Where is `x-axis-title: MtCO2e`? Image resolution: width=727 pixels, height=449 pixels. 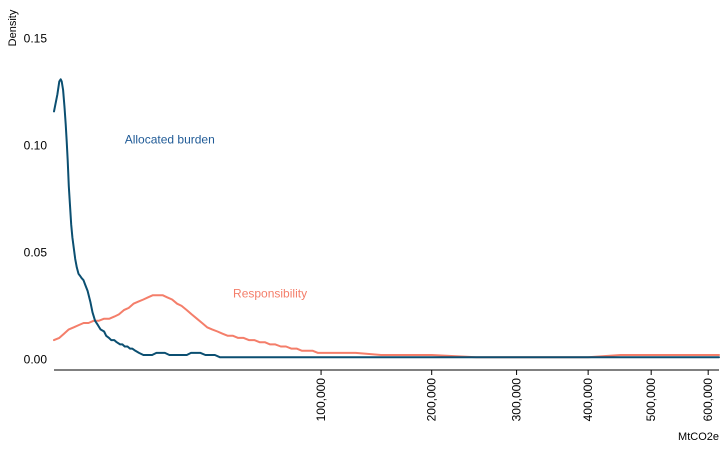 x-axis-title: MtCO2e is located at coordinates (698, 437).